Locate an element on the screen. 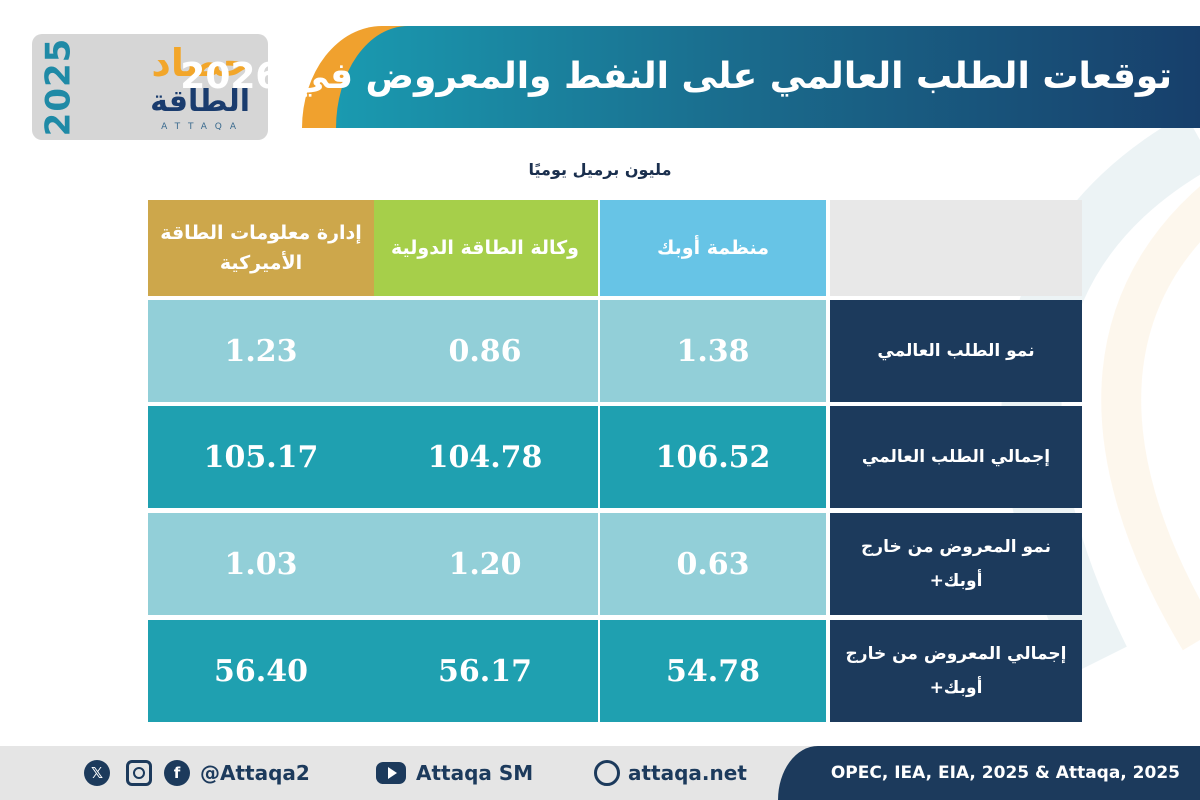  youtube-icon is located at coordinates (391, 773).